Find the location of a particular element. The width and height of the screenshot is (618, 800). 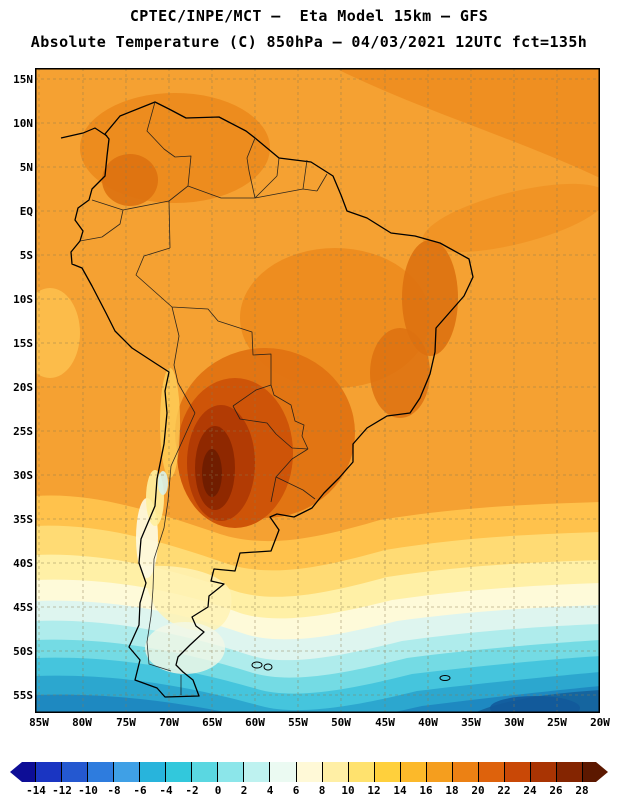

lat-label: 15S is located at coordinates (23, 343).